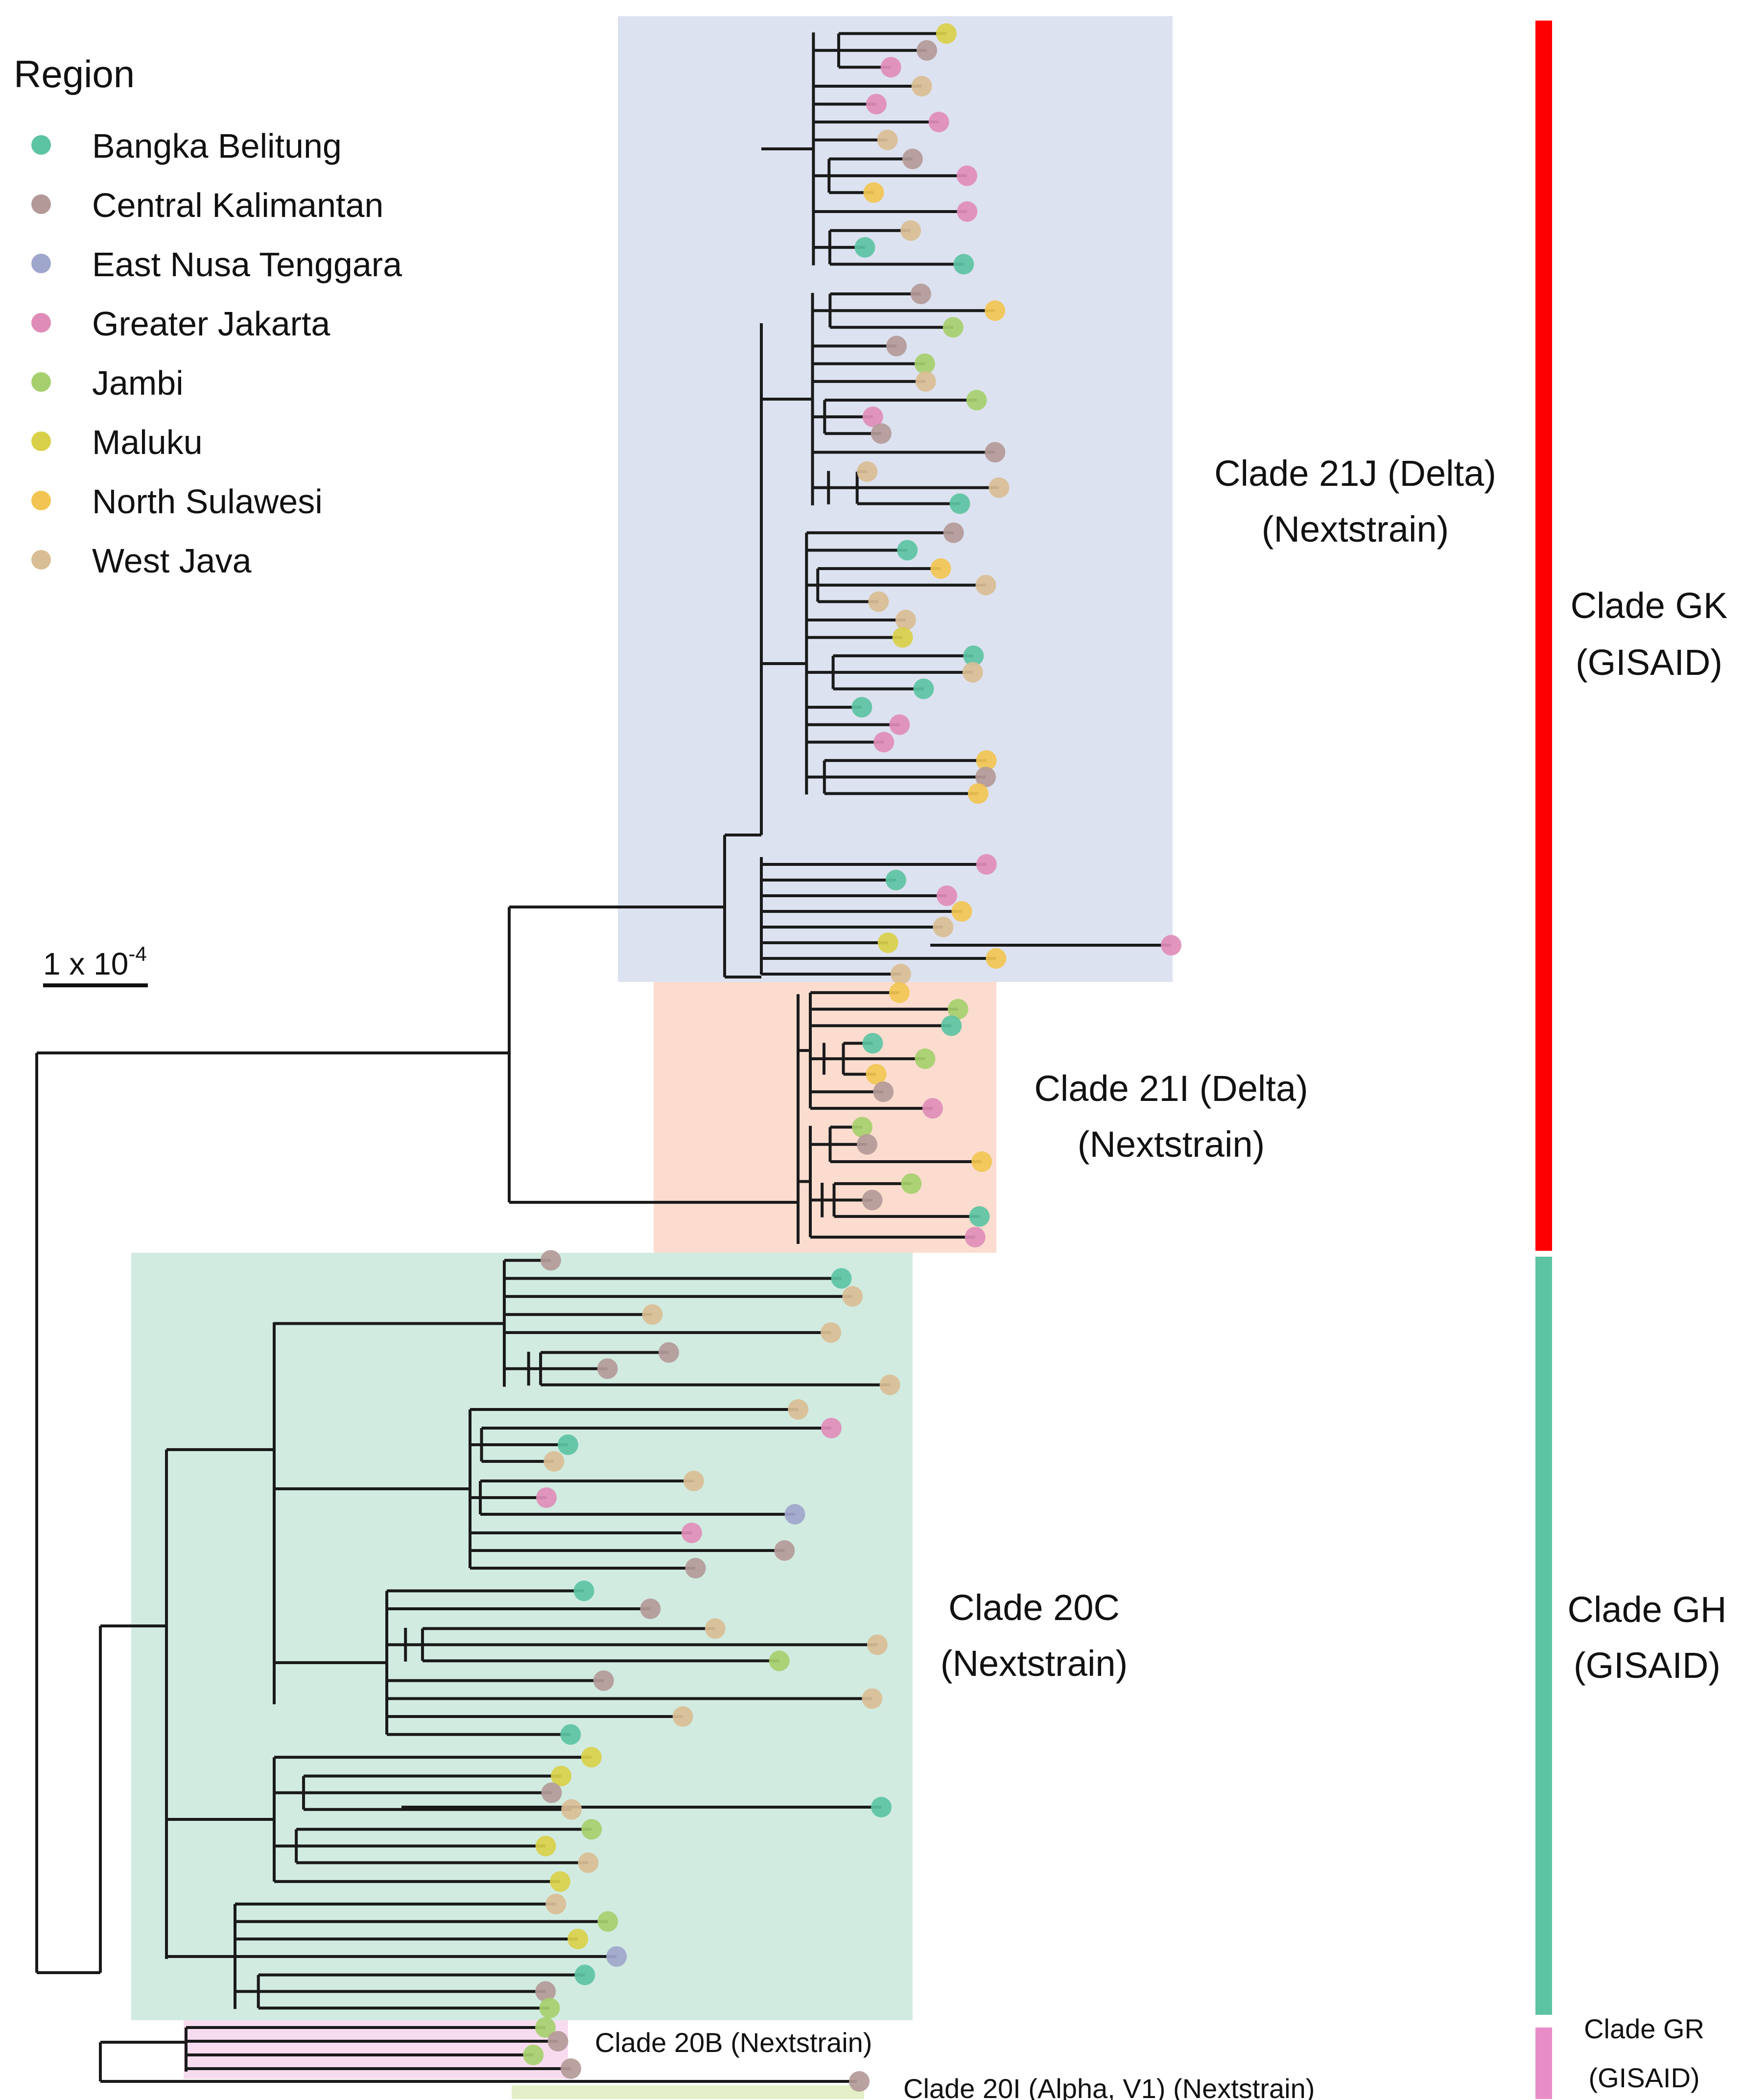  I want to click on gisaid-gr-sublabel: (GISAID), so click(1643, 2077).